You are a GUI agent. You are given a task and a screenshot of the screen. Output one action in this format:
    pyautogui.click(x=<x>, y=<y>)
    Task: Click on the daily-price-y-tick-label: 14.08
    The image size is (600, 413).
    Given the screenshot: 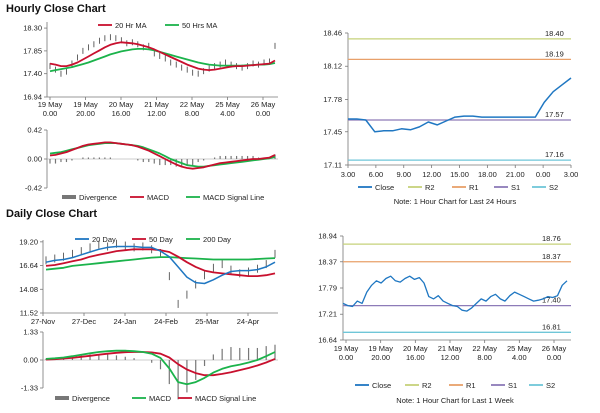 What is the action you would take?
    pyautogui.click(x=28, y=289)
    